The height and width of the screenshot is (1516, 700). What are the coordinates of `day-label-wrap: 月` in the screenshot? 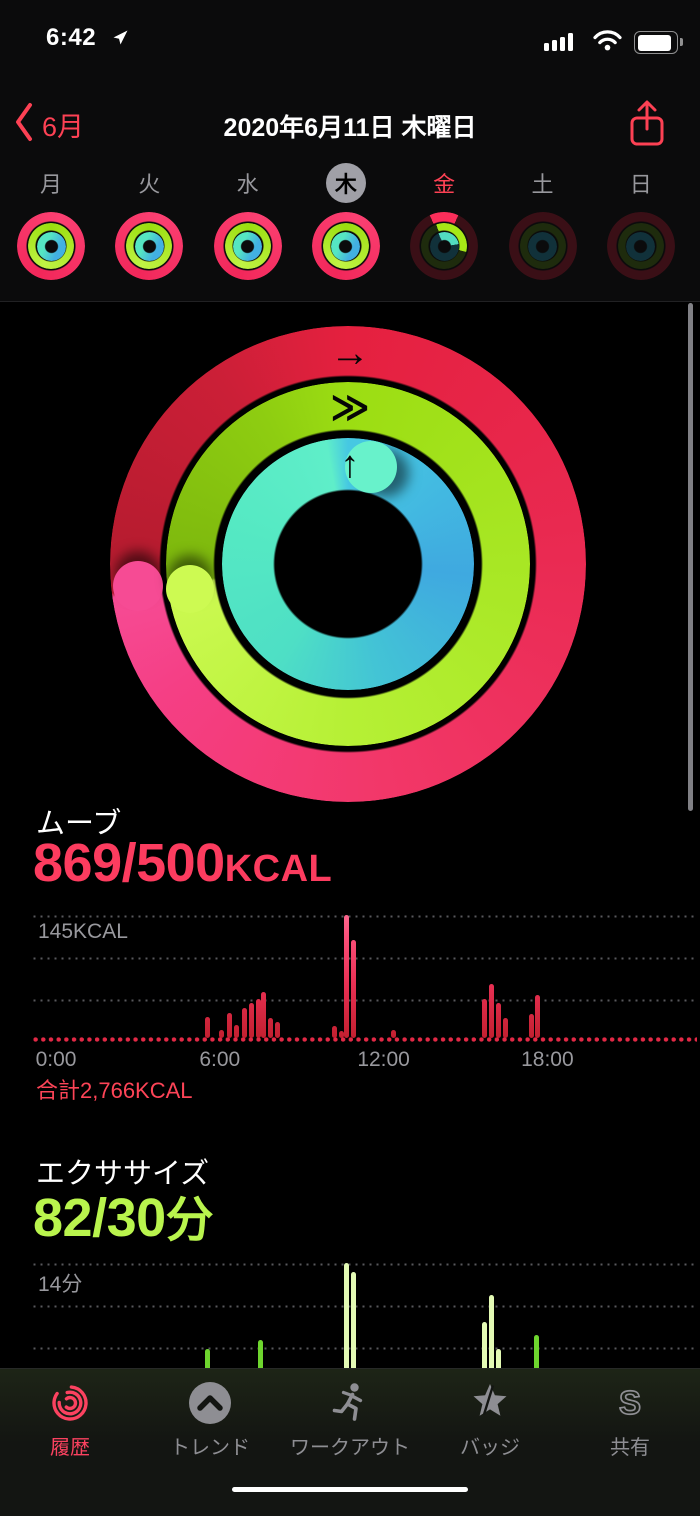 It's located at (51, 183).